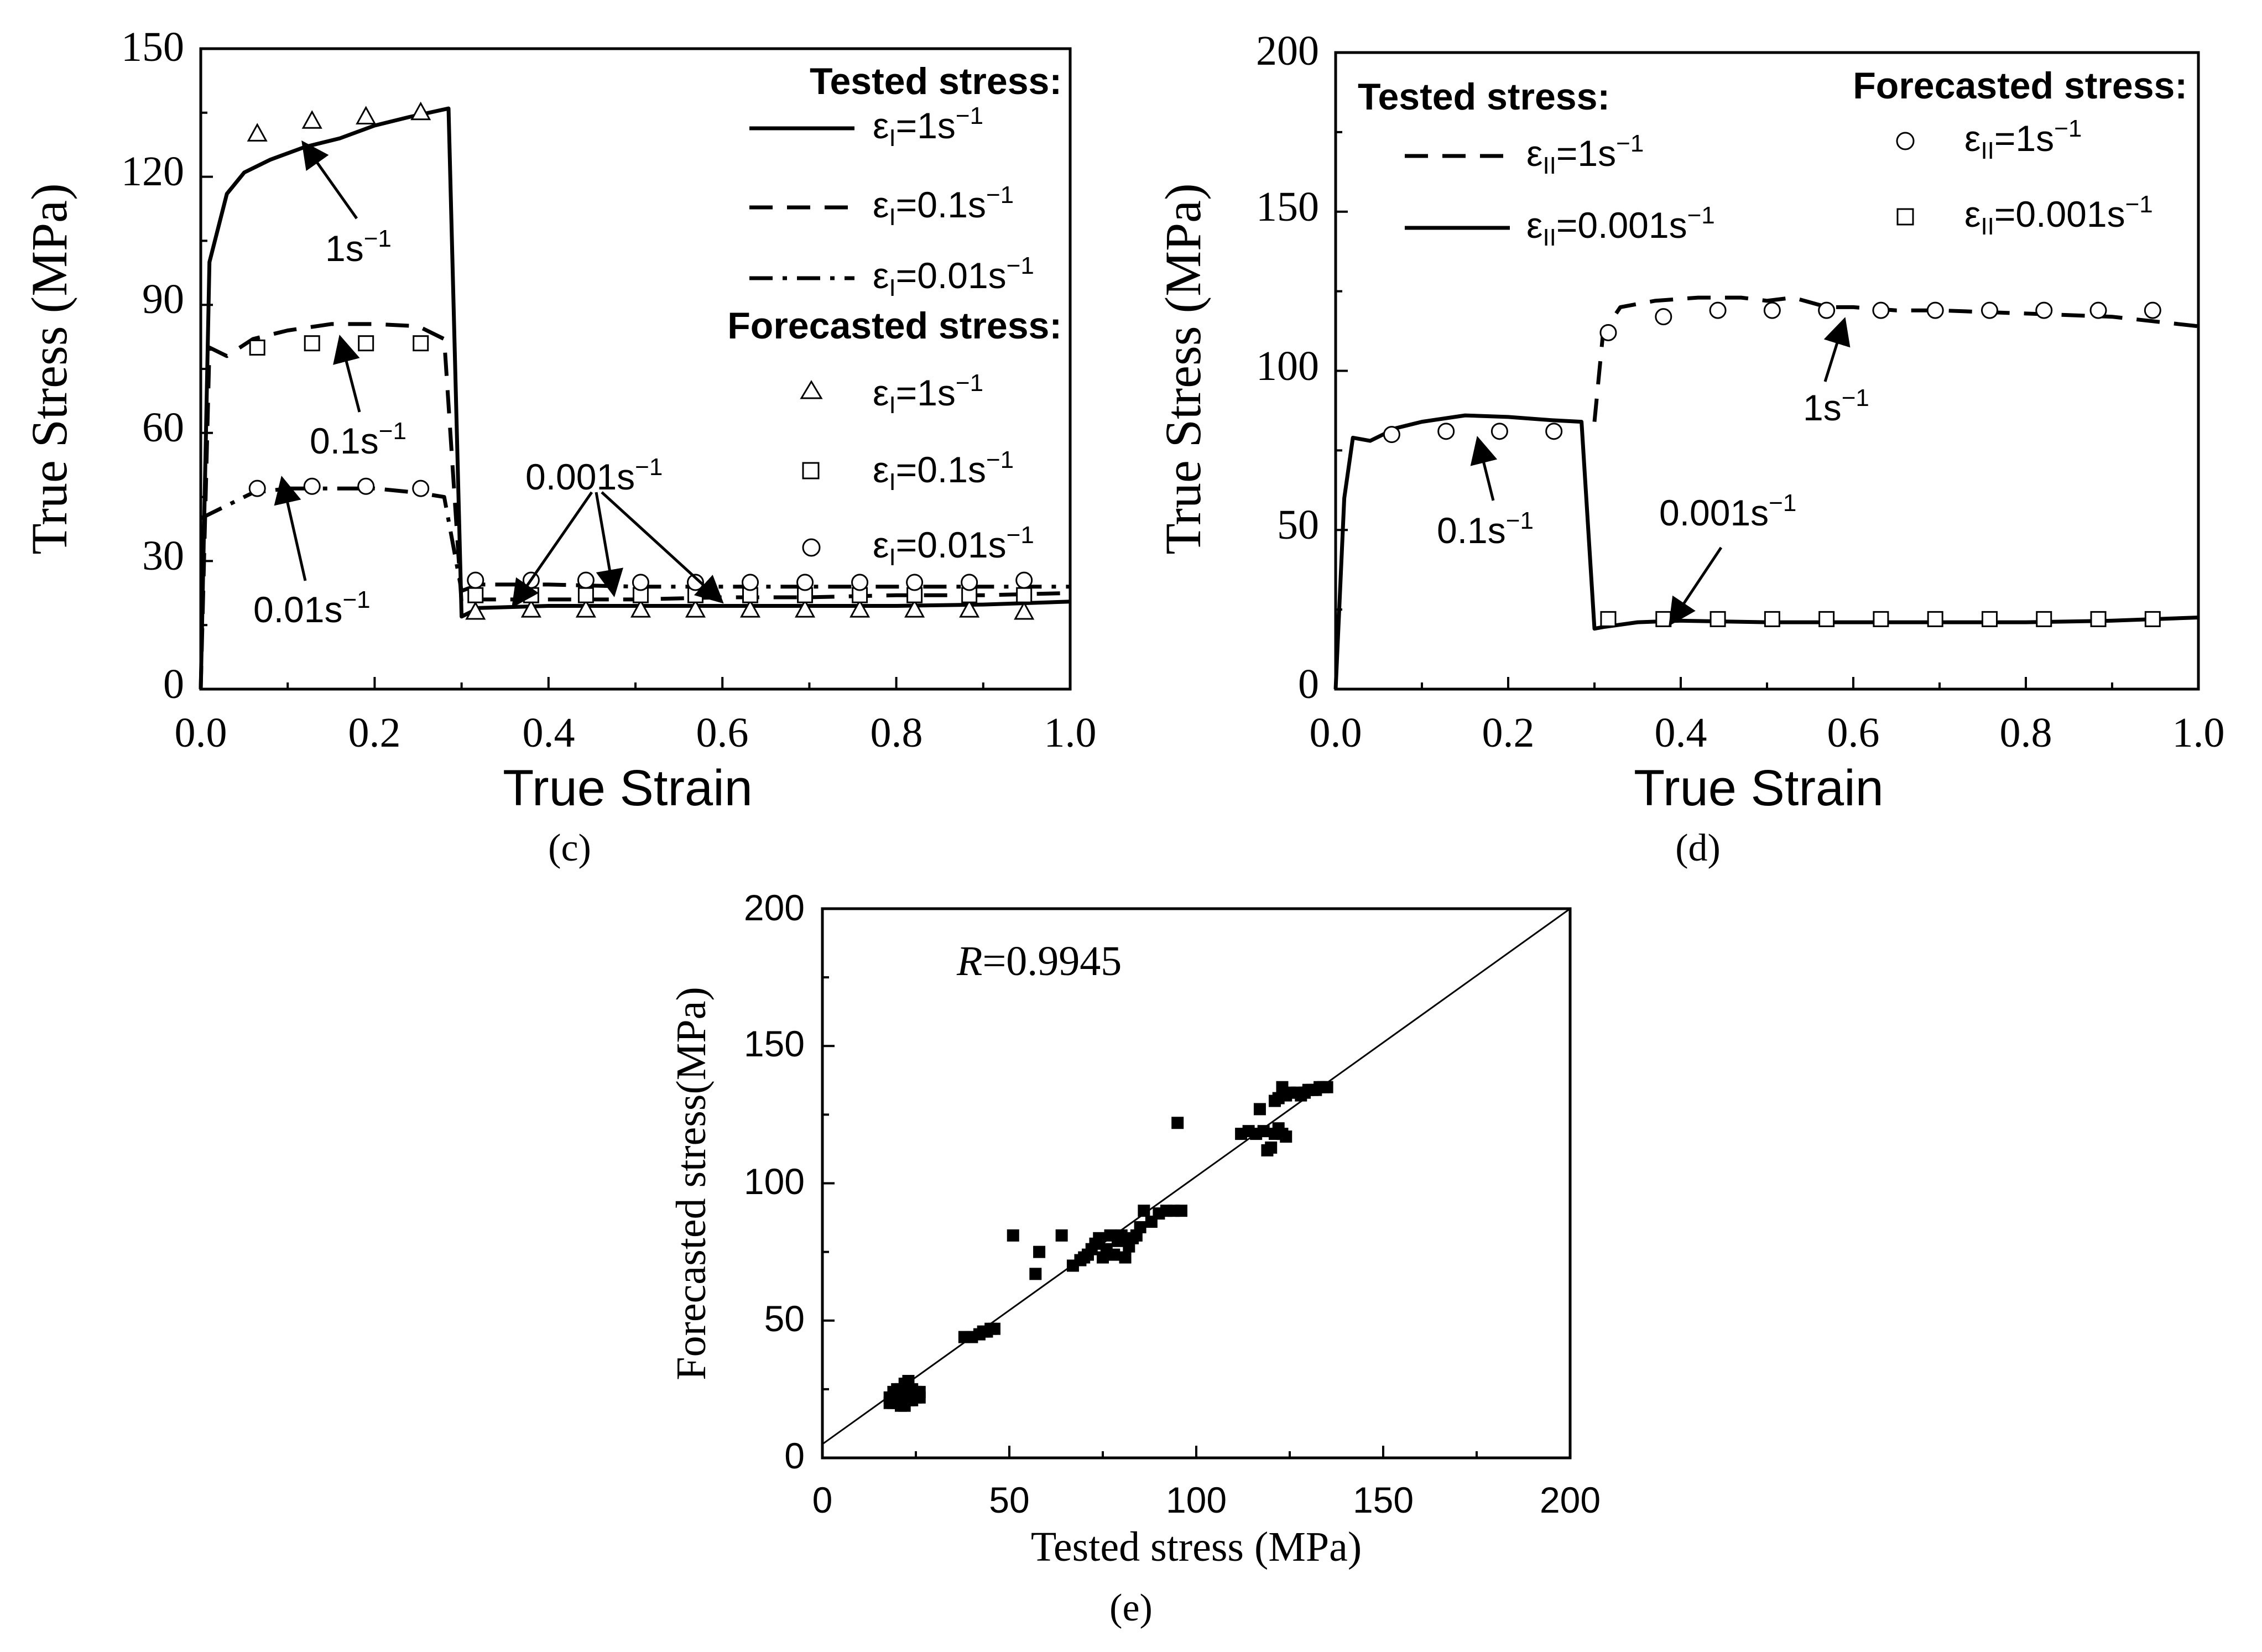 Image resolution: width=2262 pixels, height=1652 pixels. I want to click on d-legend-tested-2: εII=0.001s−1, so click(1620, 226).